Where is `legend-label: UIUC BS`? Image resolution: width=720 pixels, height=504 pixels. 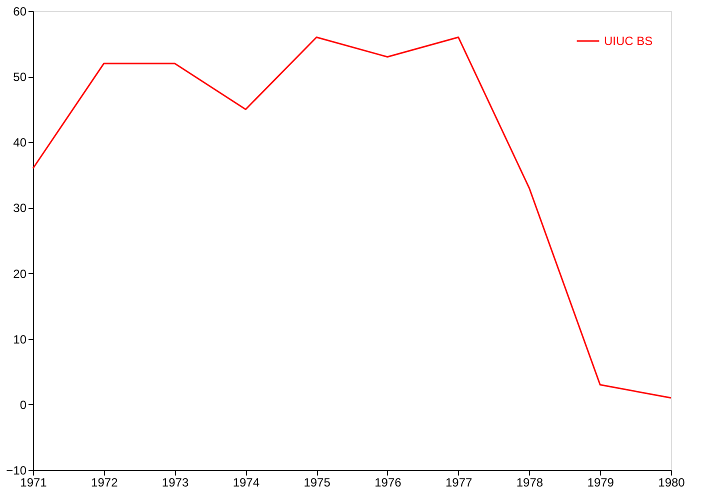
legend-label: UIUC BS is located at coordinates (628, 41).